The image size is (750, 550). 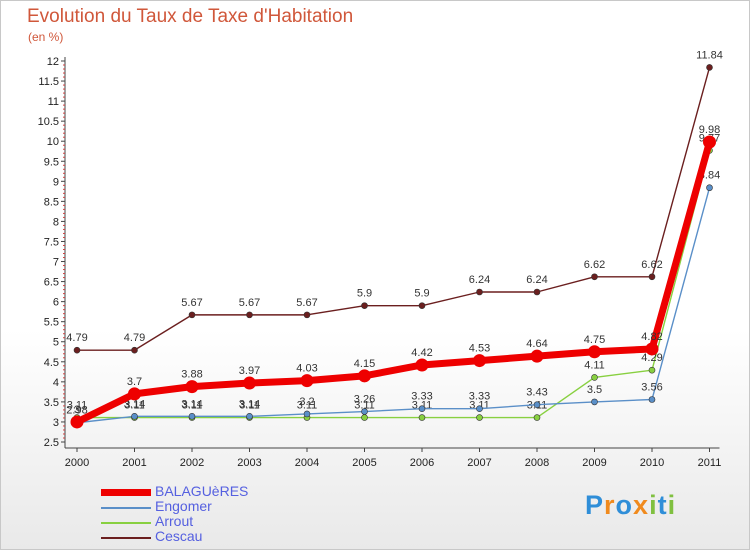 I want to click on y-tick-label: 9, so click(x=56, y=182).